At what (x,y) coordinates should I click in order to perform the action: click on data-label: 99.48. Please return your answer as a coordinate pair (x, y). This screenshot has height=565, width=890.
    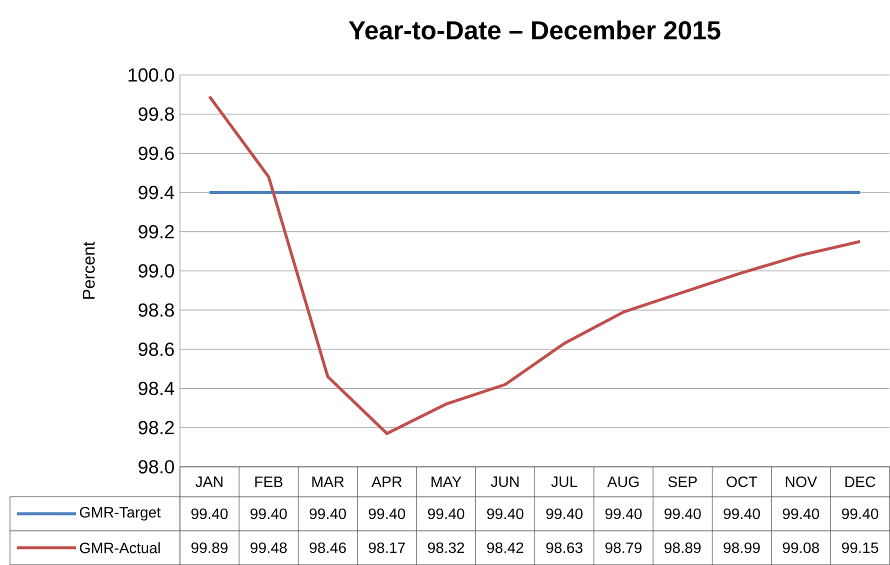
    Looking at the image, I should click on (268, 548).